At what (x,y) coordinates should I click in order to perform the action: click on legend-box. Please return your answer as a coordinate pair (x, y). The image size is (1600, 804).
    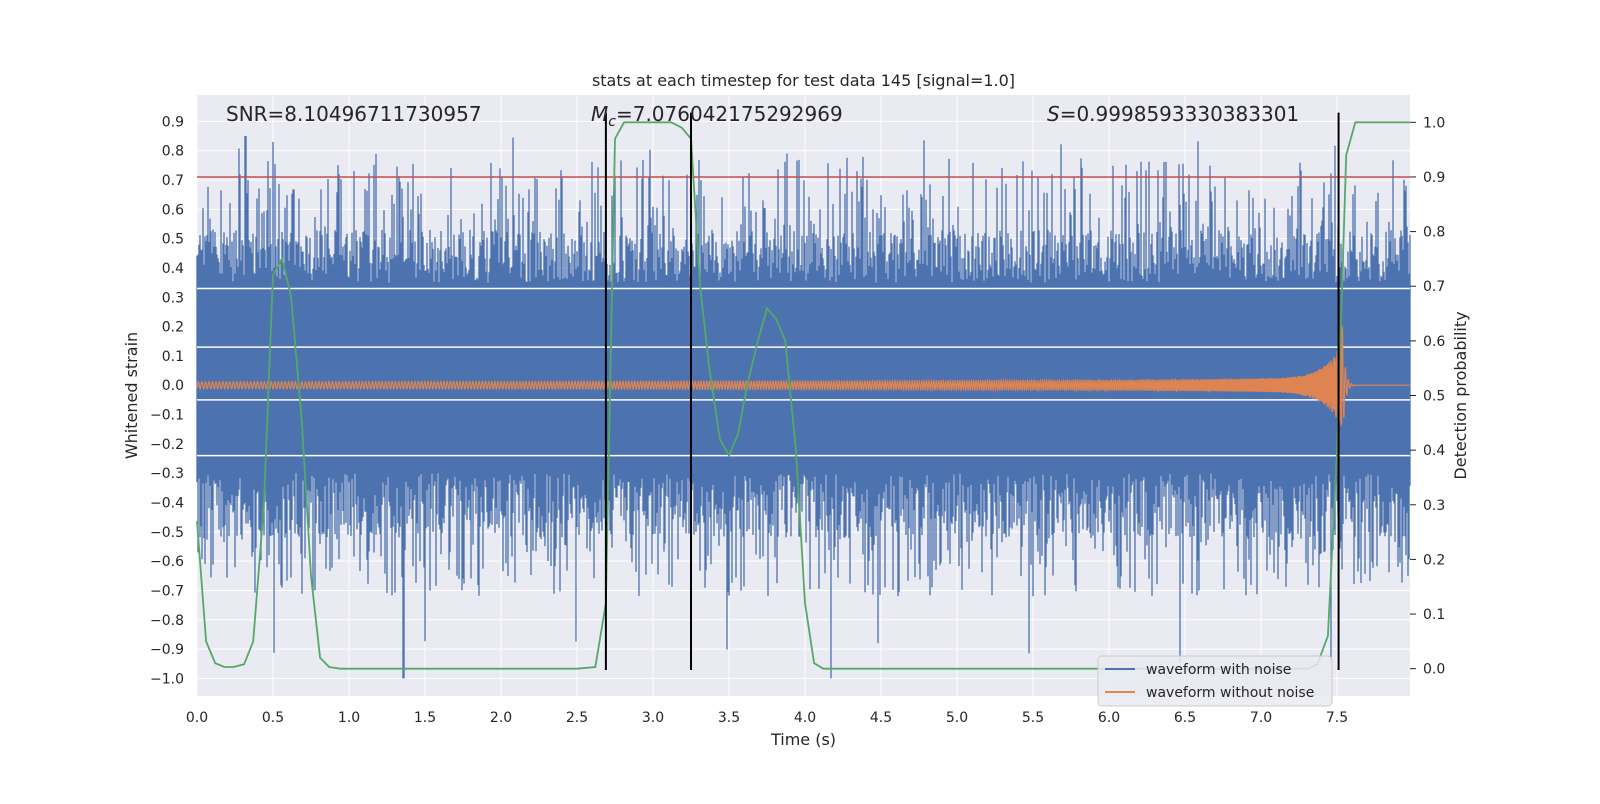
    Looking at the image, I should click on (1215, 681).